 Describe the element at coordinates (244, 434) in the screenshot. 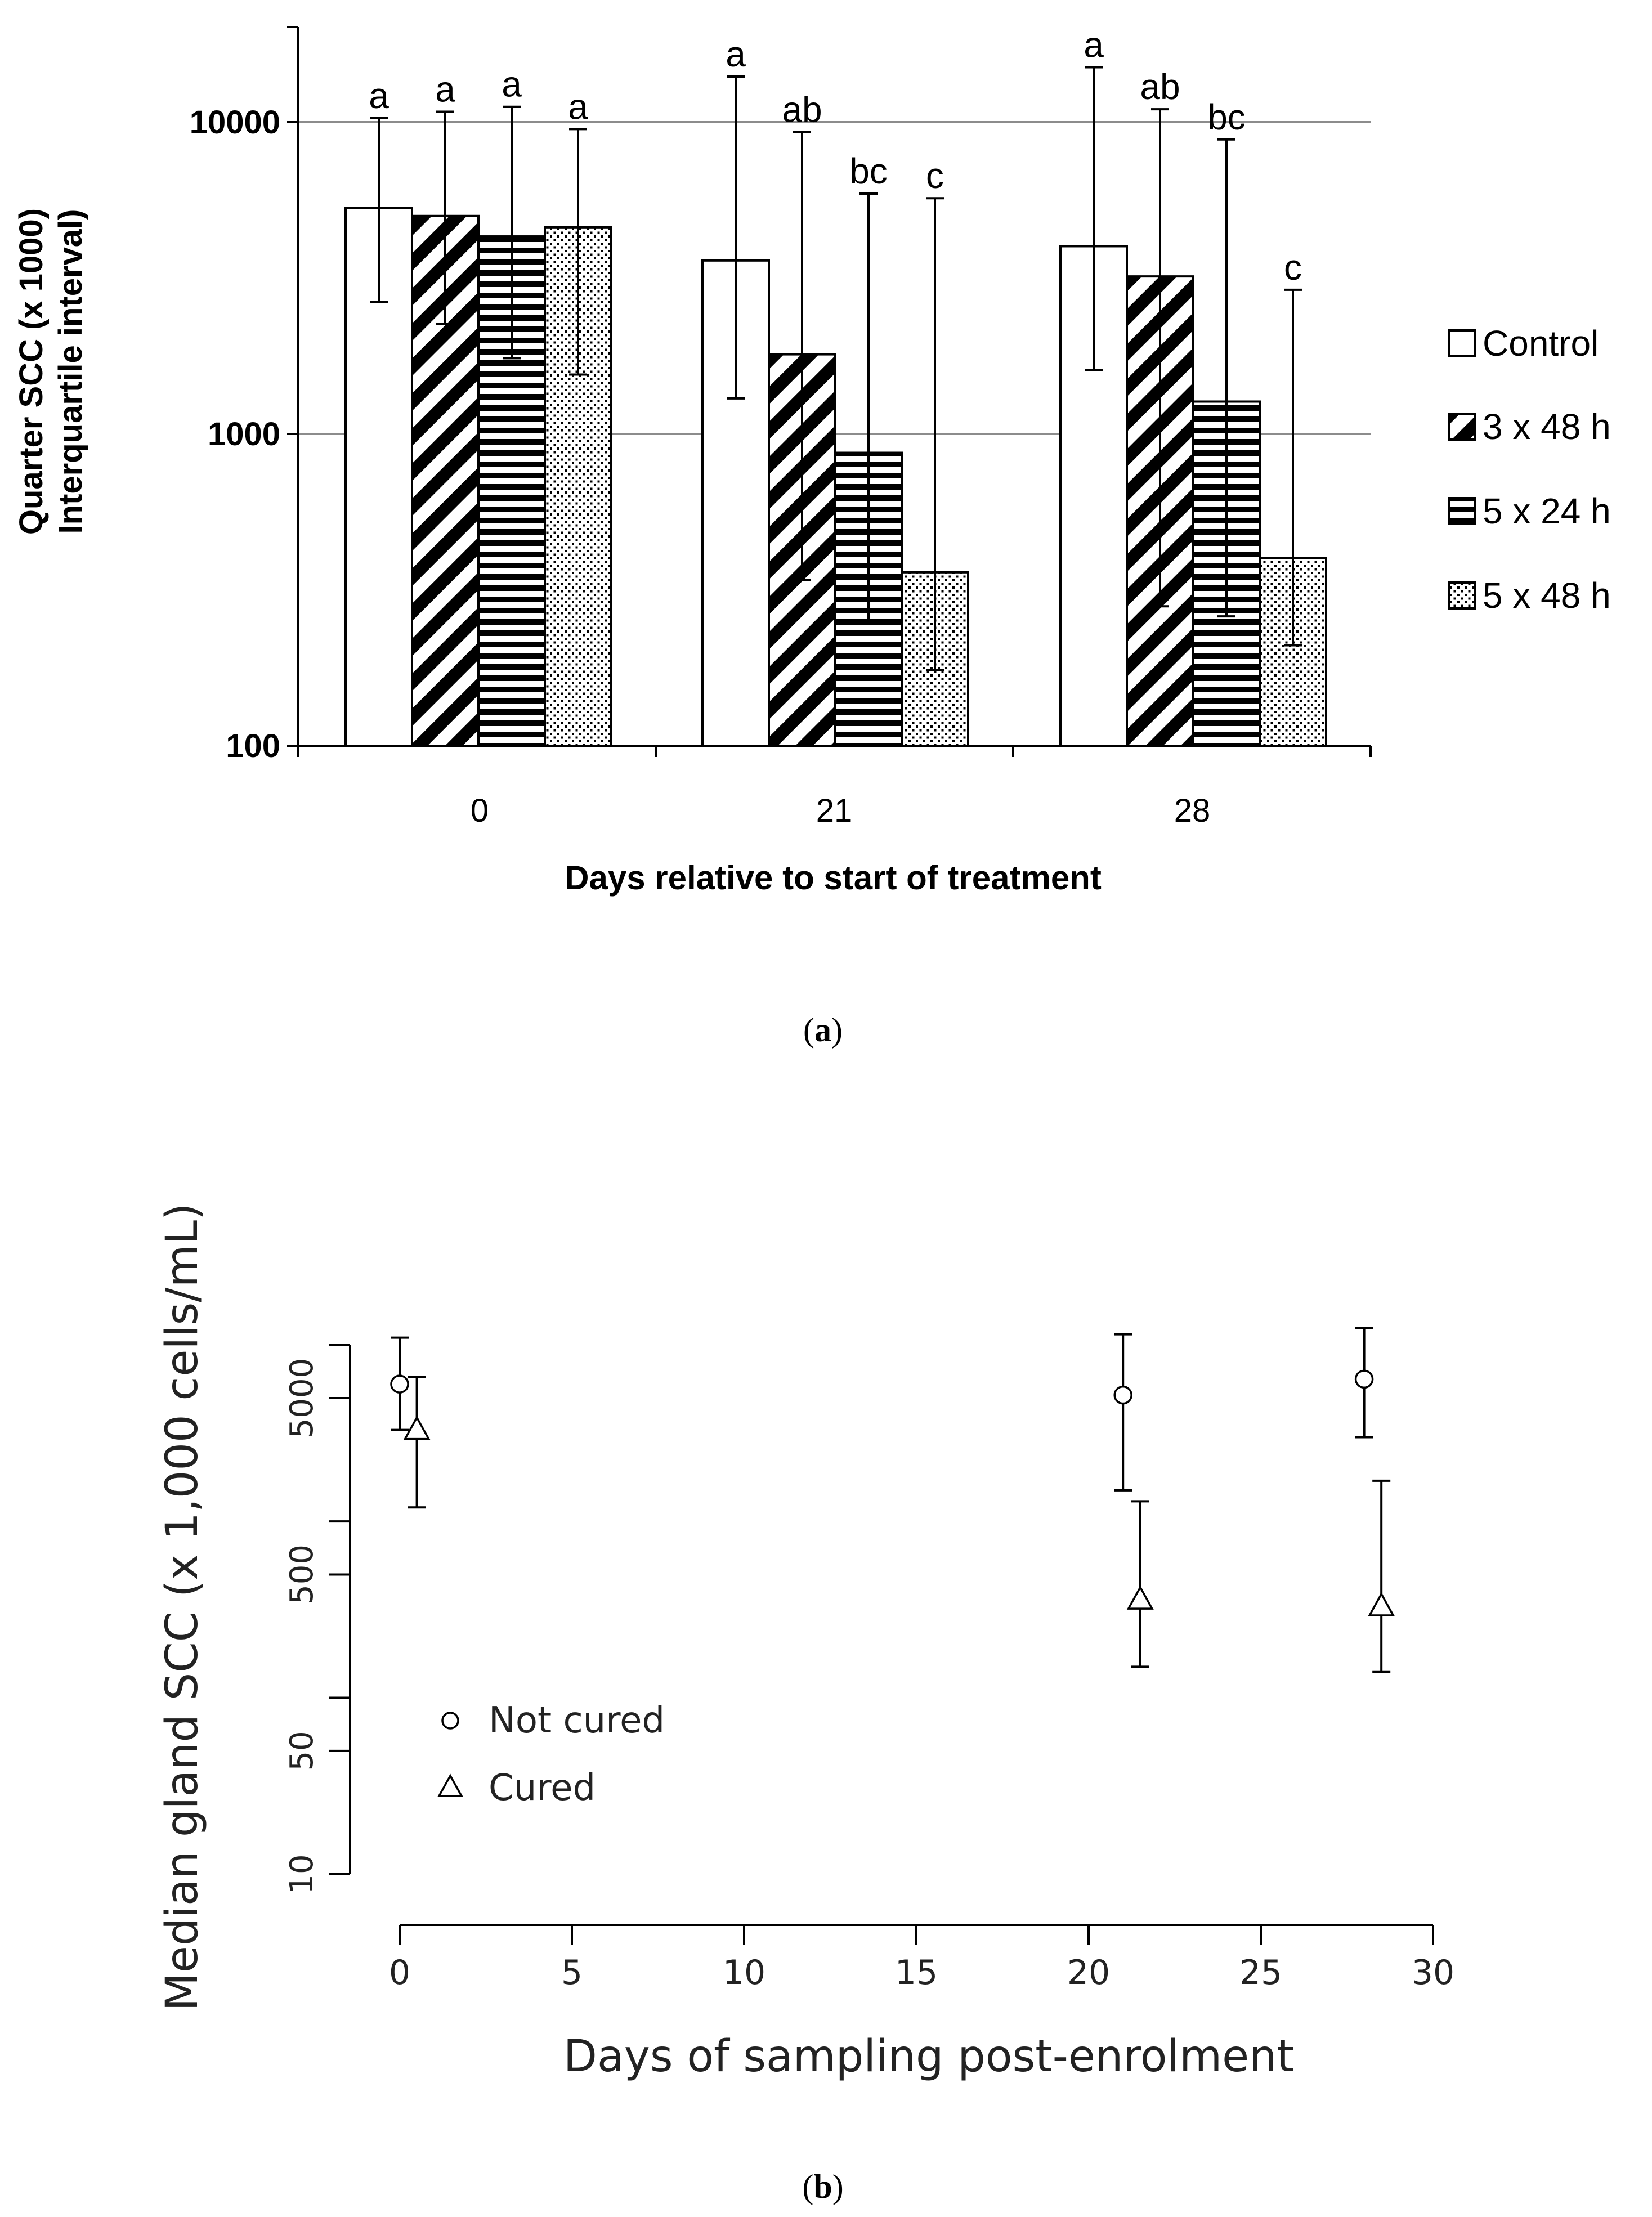

I see `y-tick-label-a: 1000` at that location.